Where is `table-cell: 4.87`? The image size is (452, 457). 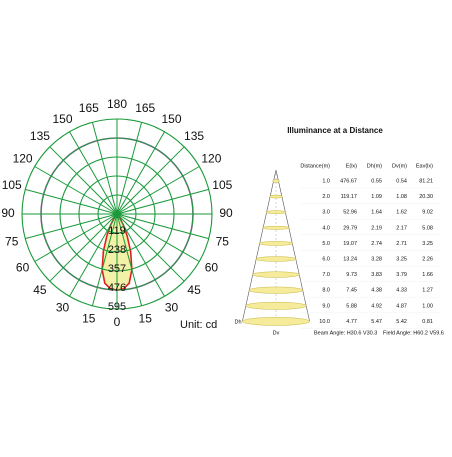
table-cell: 4.87 is located at coordinates (401, 306).